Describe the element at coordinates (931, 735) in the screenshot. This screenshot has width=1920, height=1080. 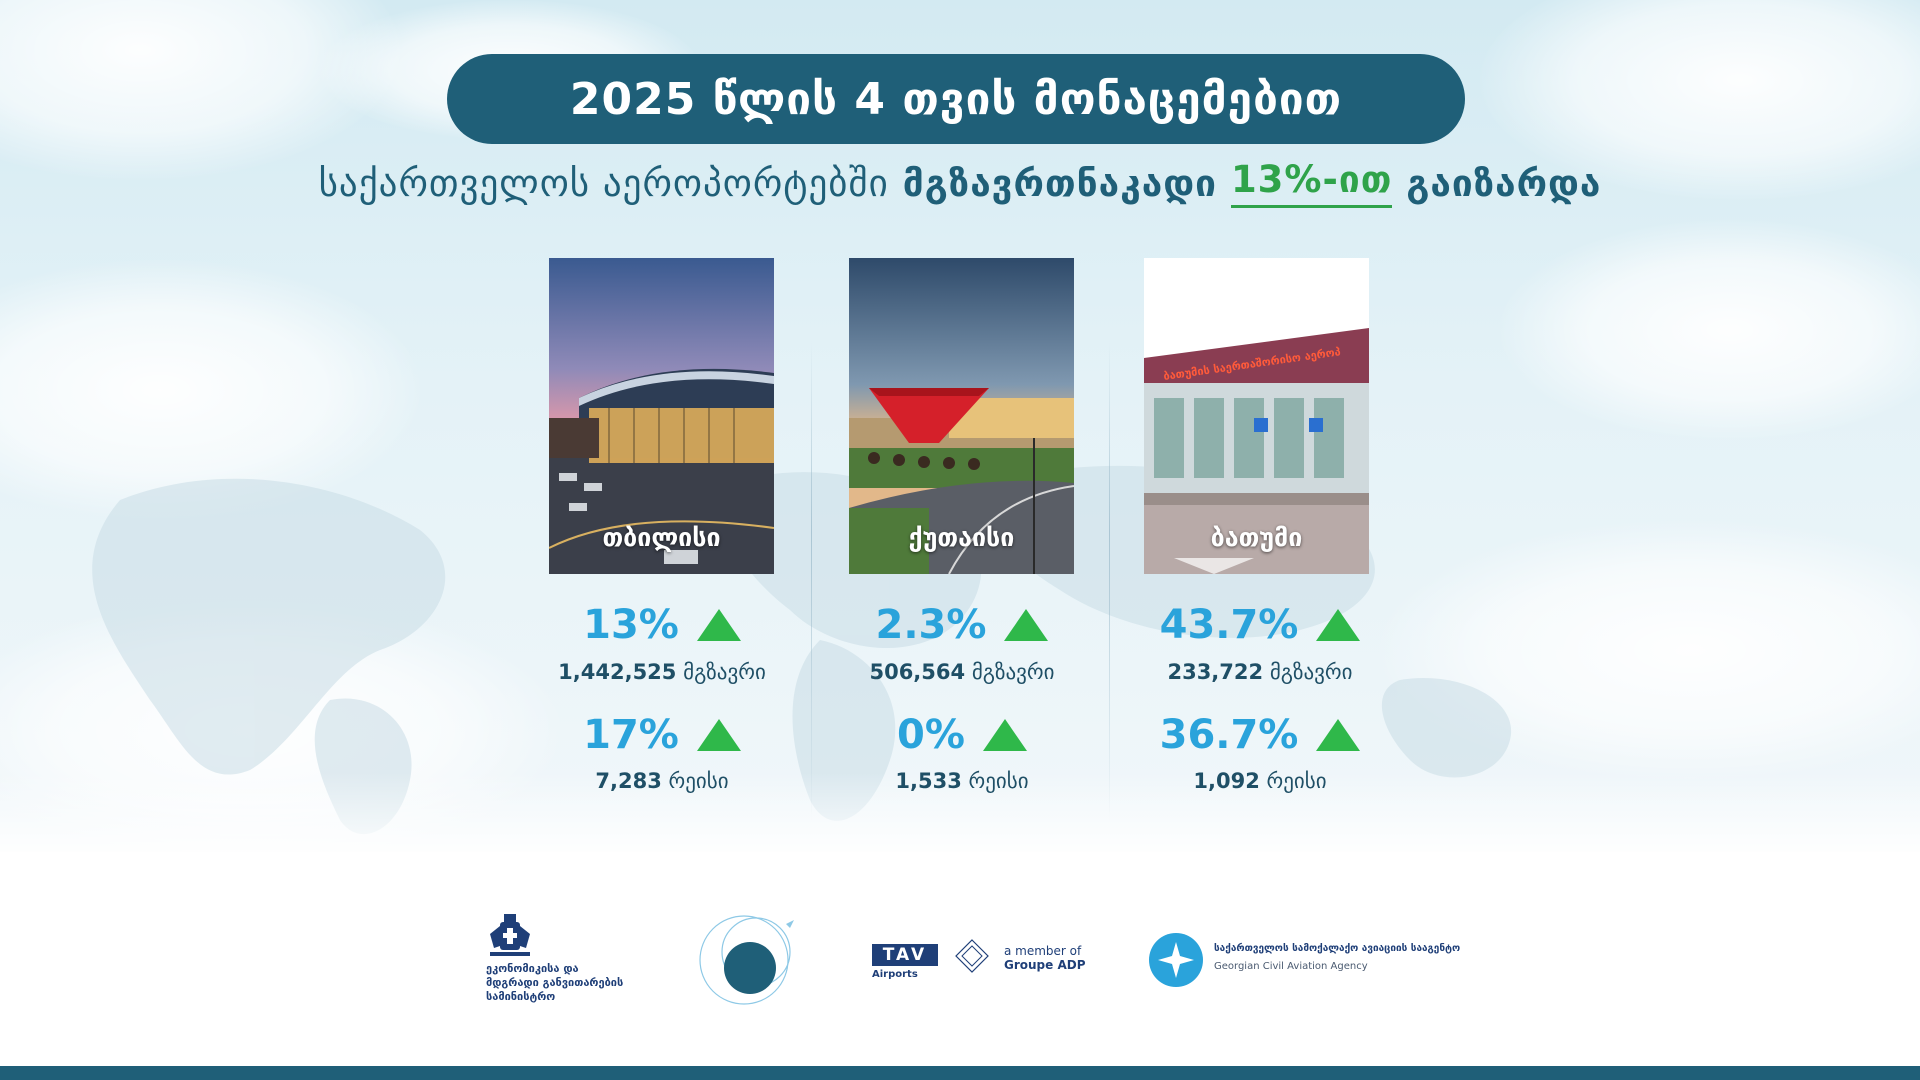
I see `flight-change-value: 0%` at that location.